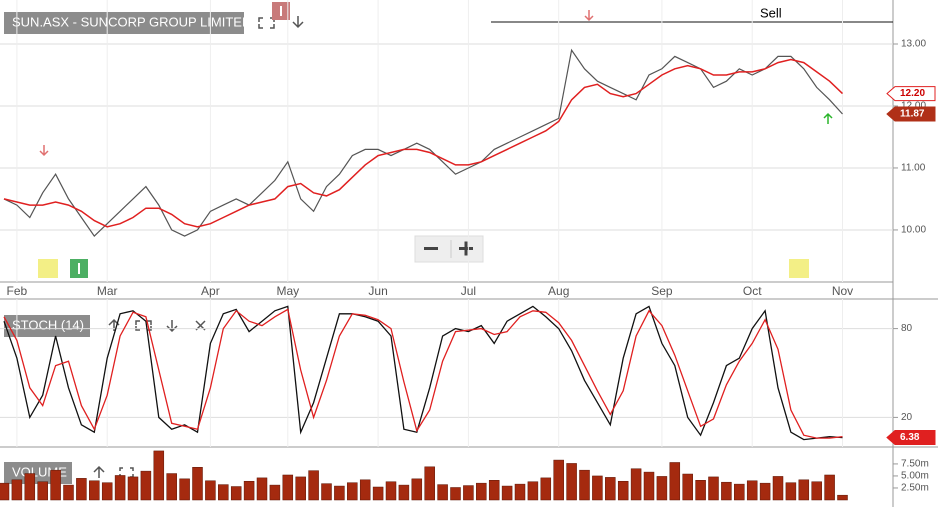 The height and width of the screenshot is (512, 938). I want to click on stoch-title: STOCH (14), so click(48, 324).